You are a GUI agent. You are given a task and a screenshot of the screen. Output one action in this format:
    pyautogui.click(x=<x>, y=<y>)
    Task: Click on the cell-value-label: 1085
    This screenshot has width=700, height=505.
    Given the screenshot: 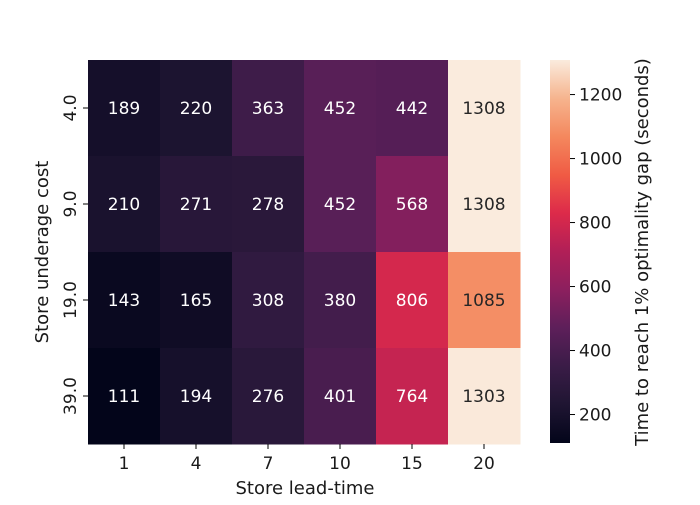 What is the action you would take?
    pyautogui.click(x=483, y=301)
    